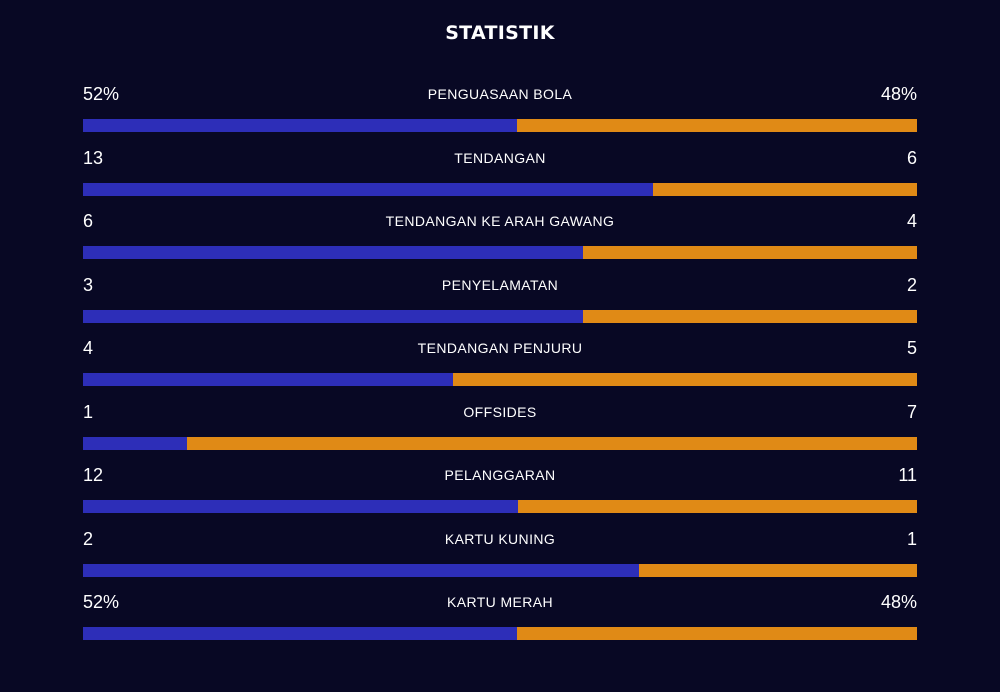 Image resolution: width=1000 pixels, height=692 pixels. What do you see at coordinates (88, 411) in the screenshot?
I see `home-value: 1` at bounding box center [88, 411].